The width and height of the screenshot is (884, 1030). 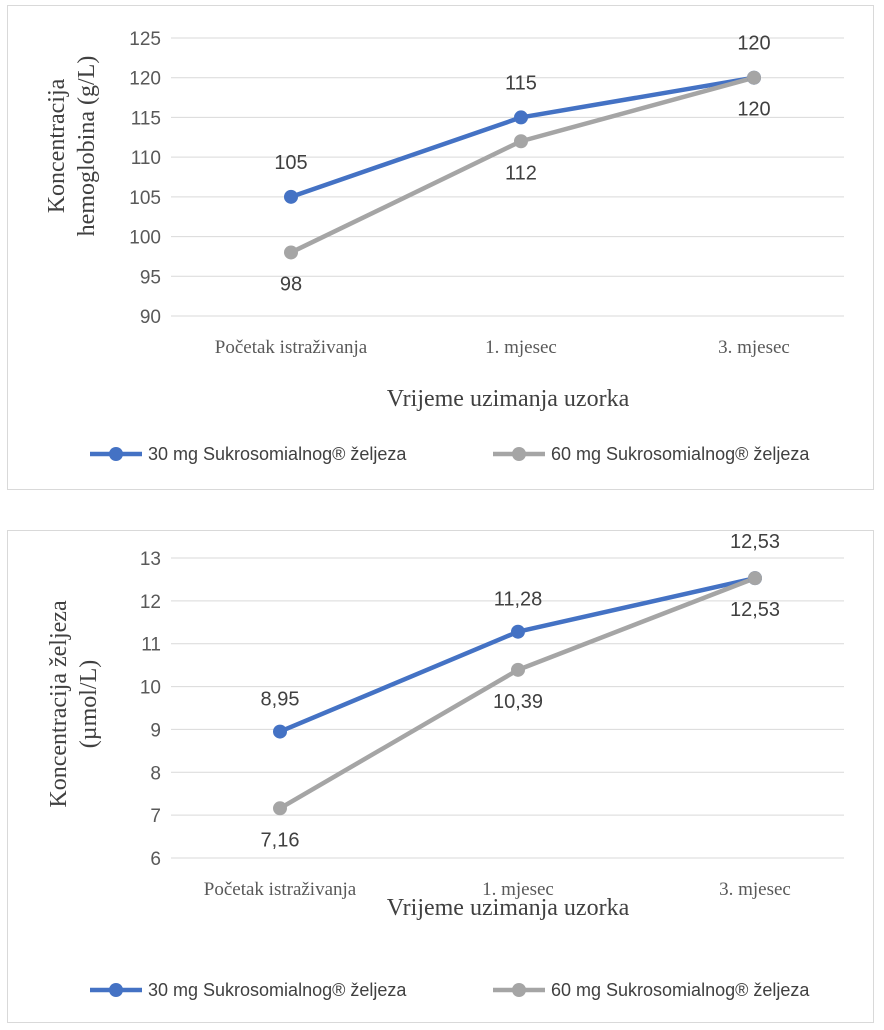 I want to click on data-label: 10,39, so click(x=518, y=702).